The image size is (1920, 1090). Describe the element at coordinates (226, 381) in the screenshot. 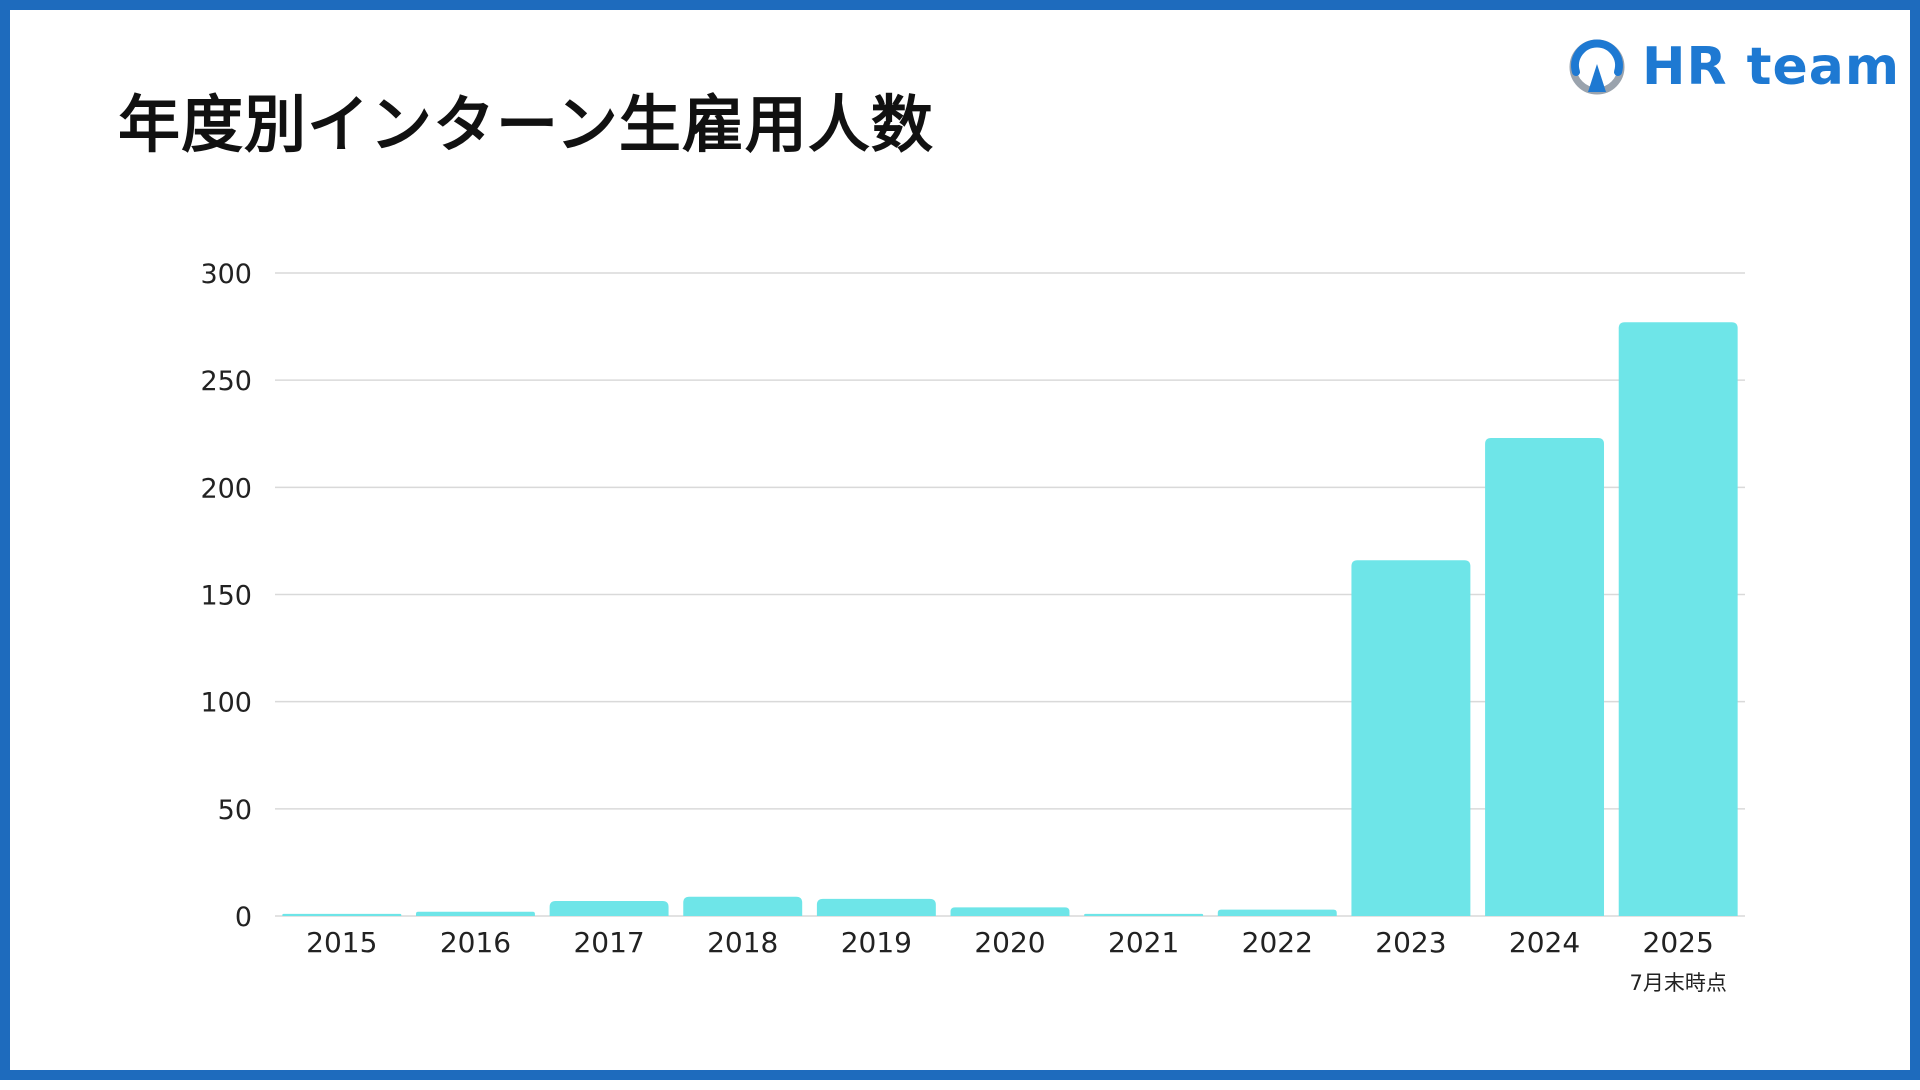

I see `y-tick-label: 250` at that location.